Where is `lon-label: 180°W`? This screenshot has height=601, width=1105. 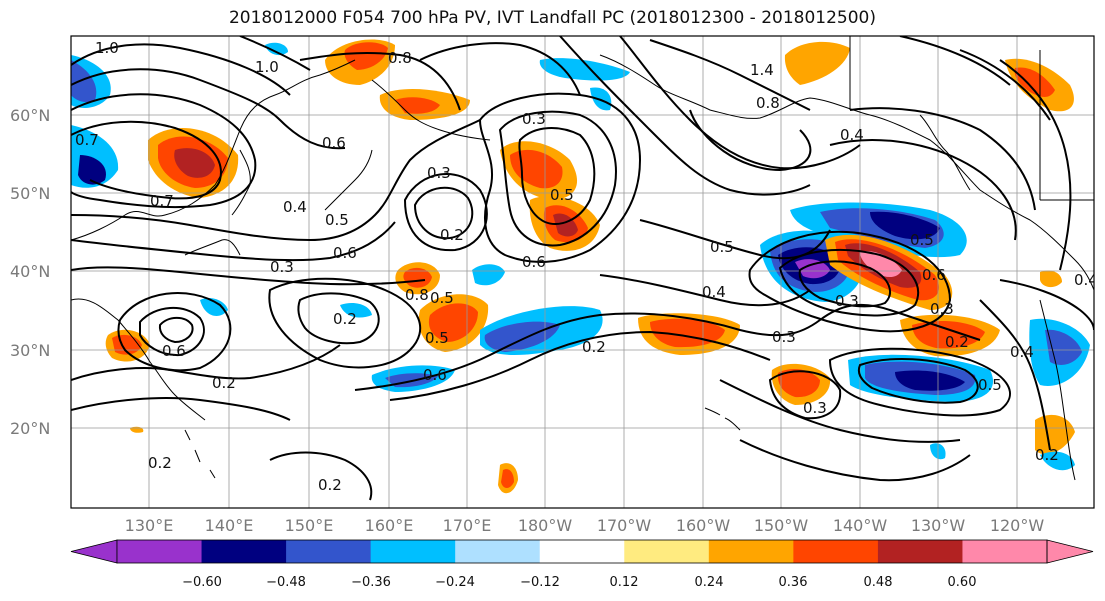
lon-label: 180°W is located at coordinates (545, 525).